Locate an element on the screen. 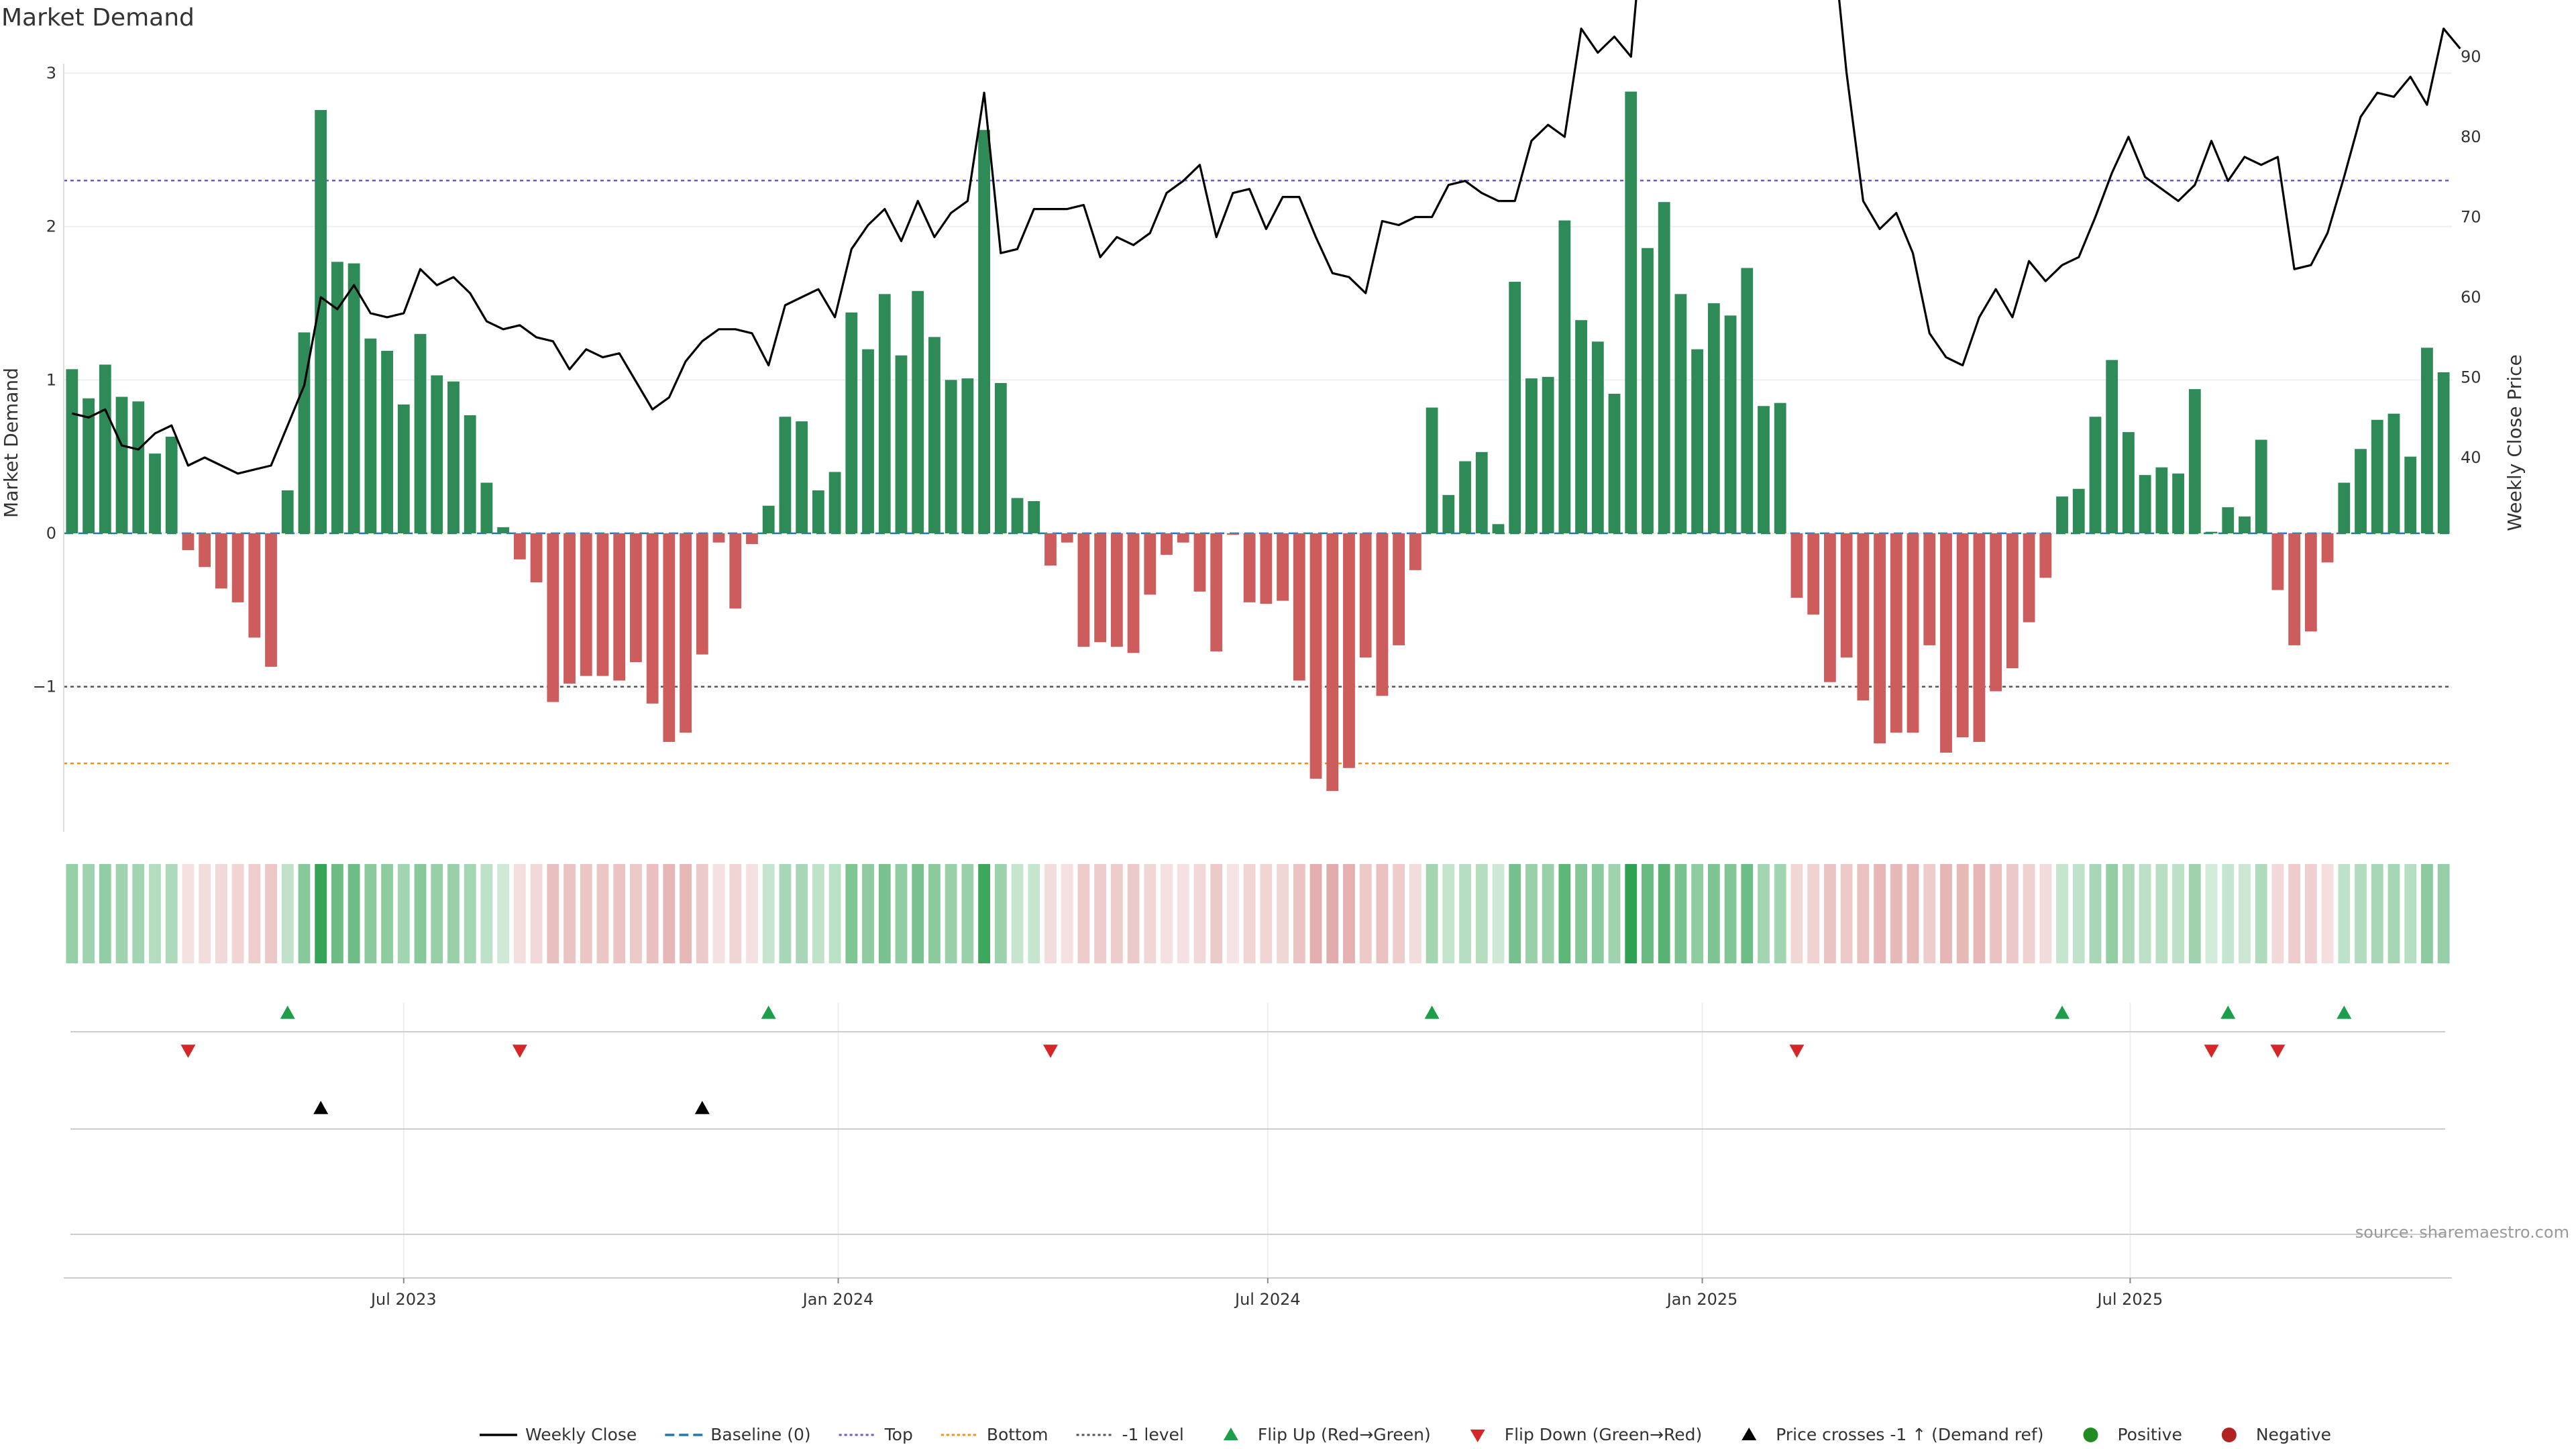 The image size is (2576, 1449). y-tick-label: 2 is located at coordinates (51, 226).